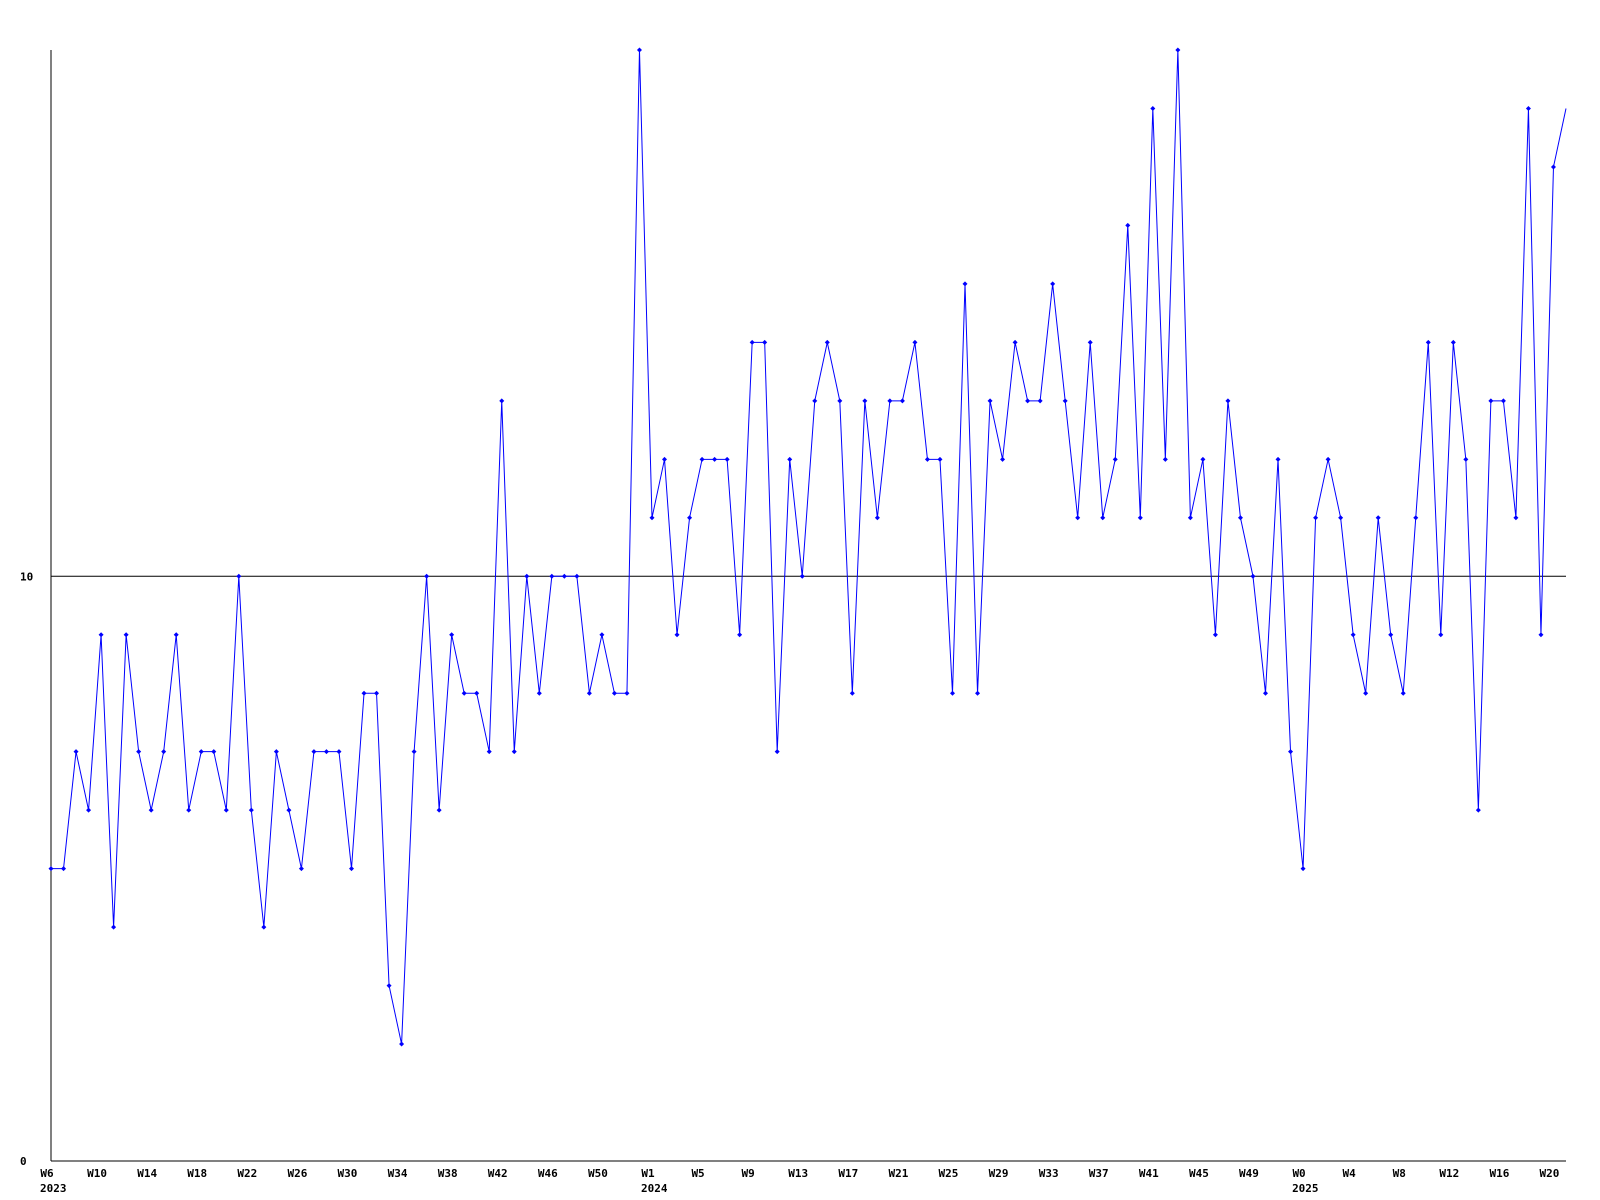 This screenshot has height=1200, width=1600. What do you see at coordinates (1049, 1173) in the screenshot?
I see `x-tick-label: W33` at bounding box center [1049, 1173].